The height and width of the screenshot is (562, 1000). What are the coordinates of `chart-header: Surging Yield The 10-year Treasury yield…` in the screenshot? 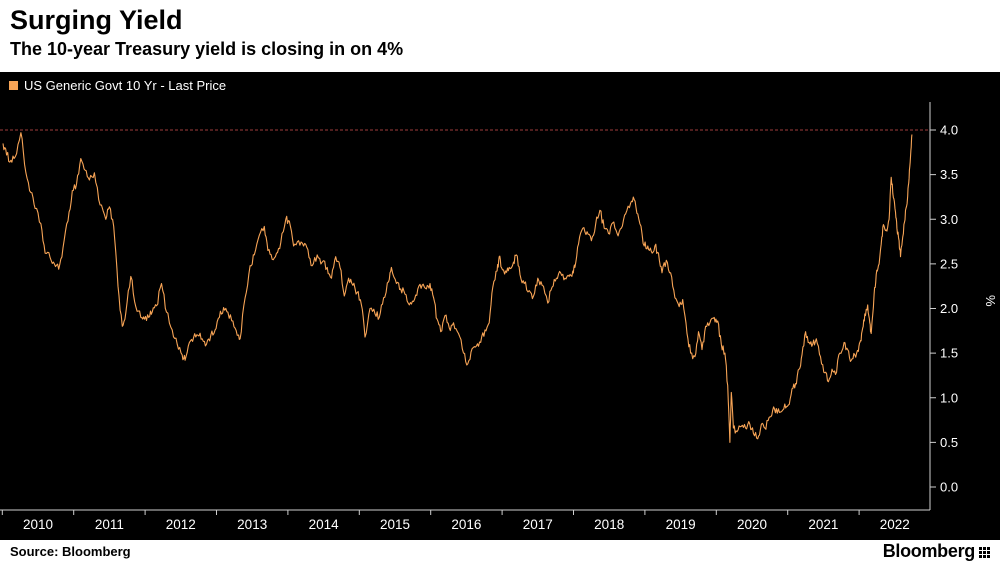 It's located at (500, 36).